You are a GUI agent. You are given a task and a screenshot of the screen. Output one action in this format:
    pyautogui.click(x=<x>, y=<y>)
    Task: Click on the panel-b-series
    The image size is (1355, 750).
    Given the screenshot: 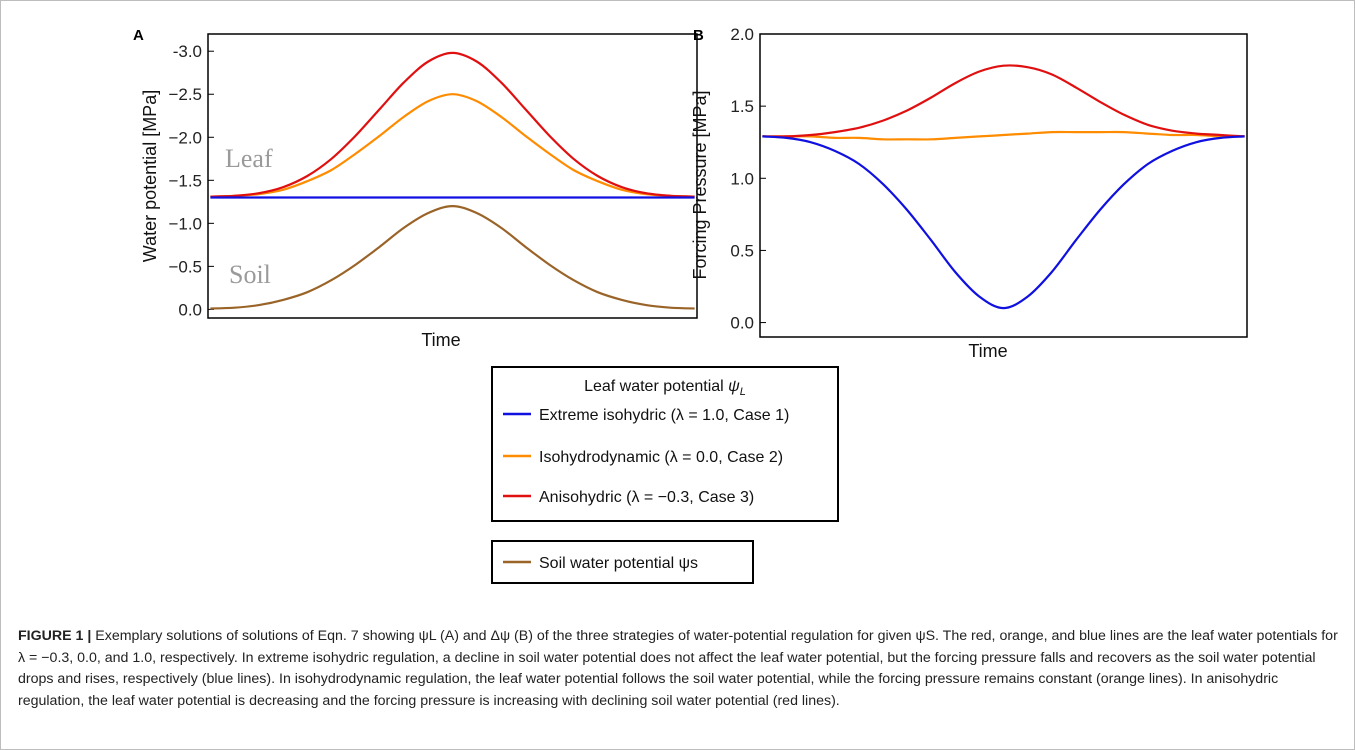 What is the action you would take?
    pyautogui.click(x=1003, y=187)
    